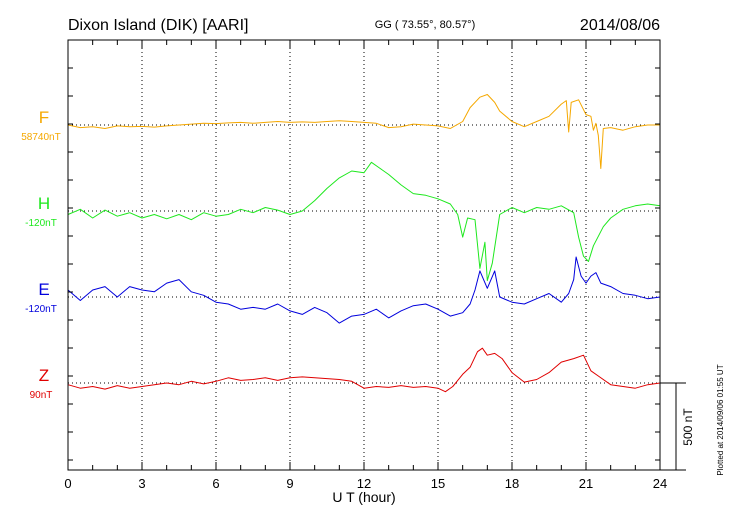 The width and height of the screenshot is (730, 520). Describe the element at coordinates (720, 419) in the screenshot. I see `plotted-at-note: Plotted at 2014/09/06 01:55 UT` at that location.